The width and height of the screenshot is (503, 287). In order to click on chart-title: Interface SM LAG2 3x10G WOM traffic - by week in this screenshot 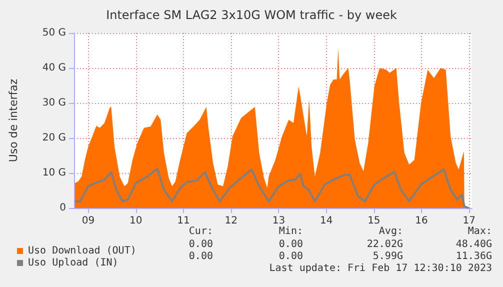, I will do `click(251, 15)`.